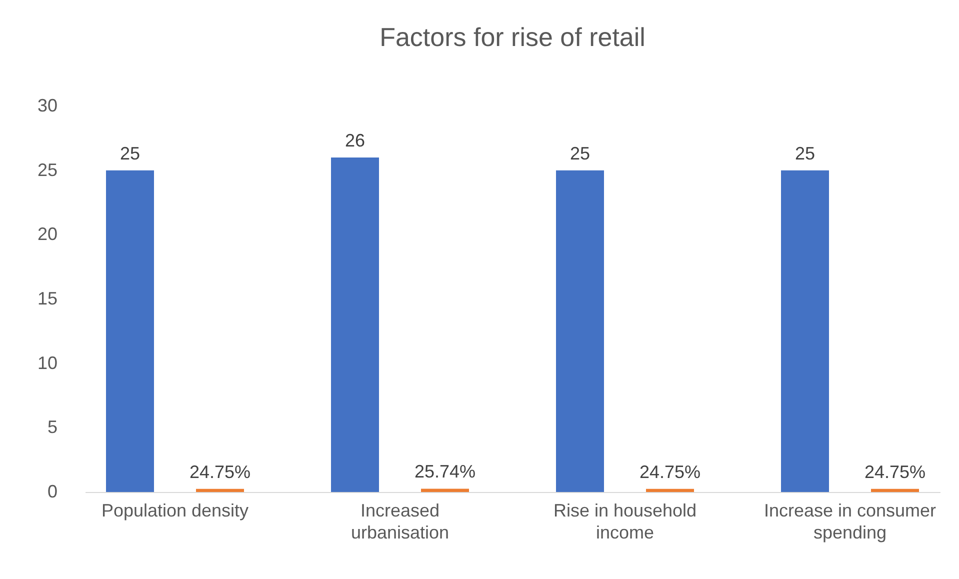 This screenshot has height=579, width=959. What do you see at coordinates (47, 234) in the screenshot?
I see `y-tick-label: 20` at bounding box center [47, 234].